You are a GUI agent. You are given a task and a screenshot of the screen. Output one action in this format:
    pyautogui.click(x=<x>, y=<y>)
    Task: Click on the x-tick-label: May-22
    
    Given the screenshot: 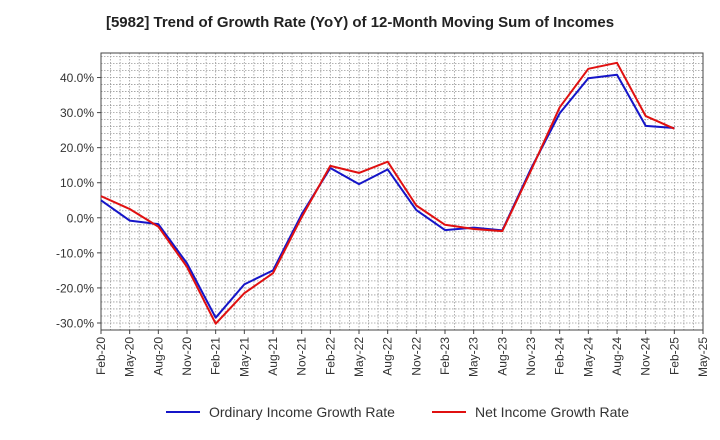 What is the action you would take?
    pyautogui.click(x=359, y=357)
    